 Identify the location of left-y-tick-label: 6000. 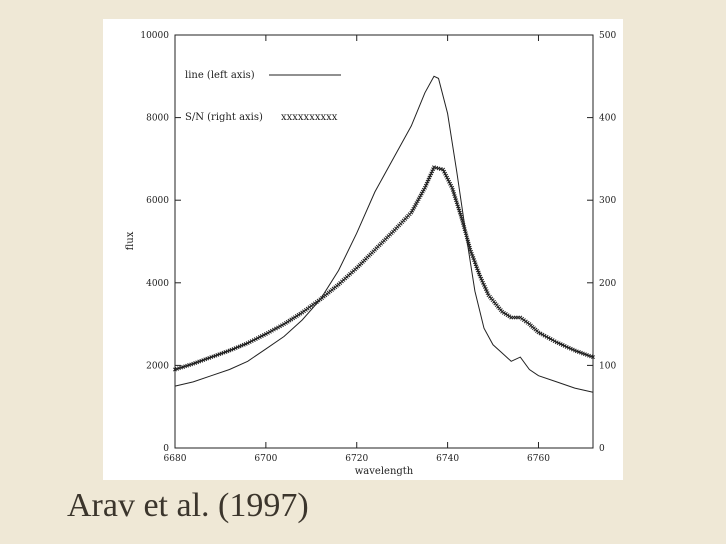
(157, 201).